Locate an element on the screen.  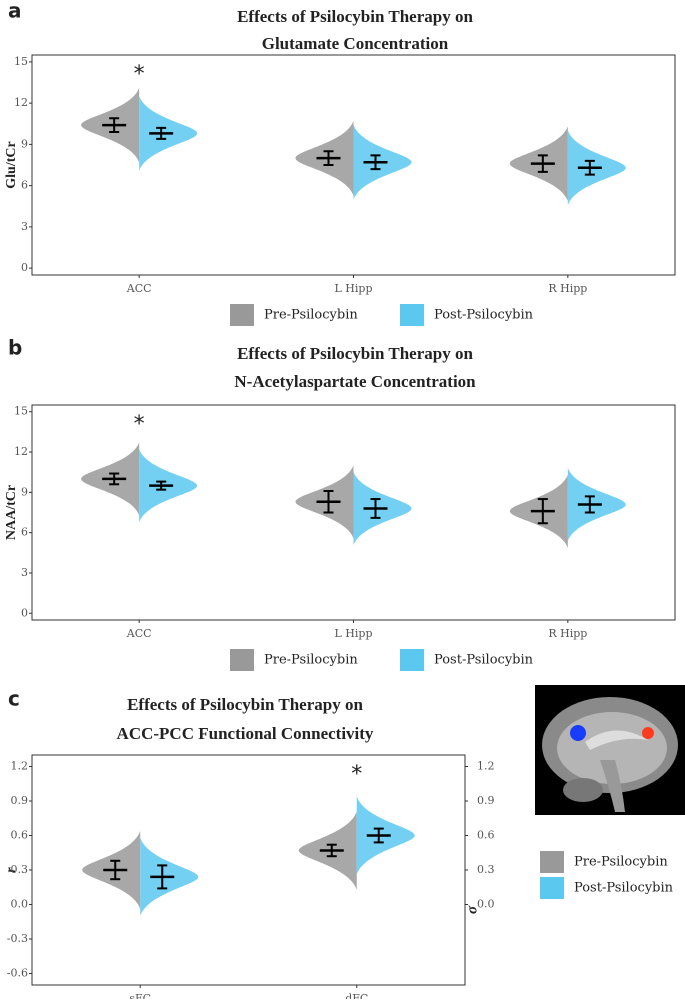
y-axis-label: r is located at coordinates (11, 870).